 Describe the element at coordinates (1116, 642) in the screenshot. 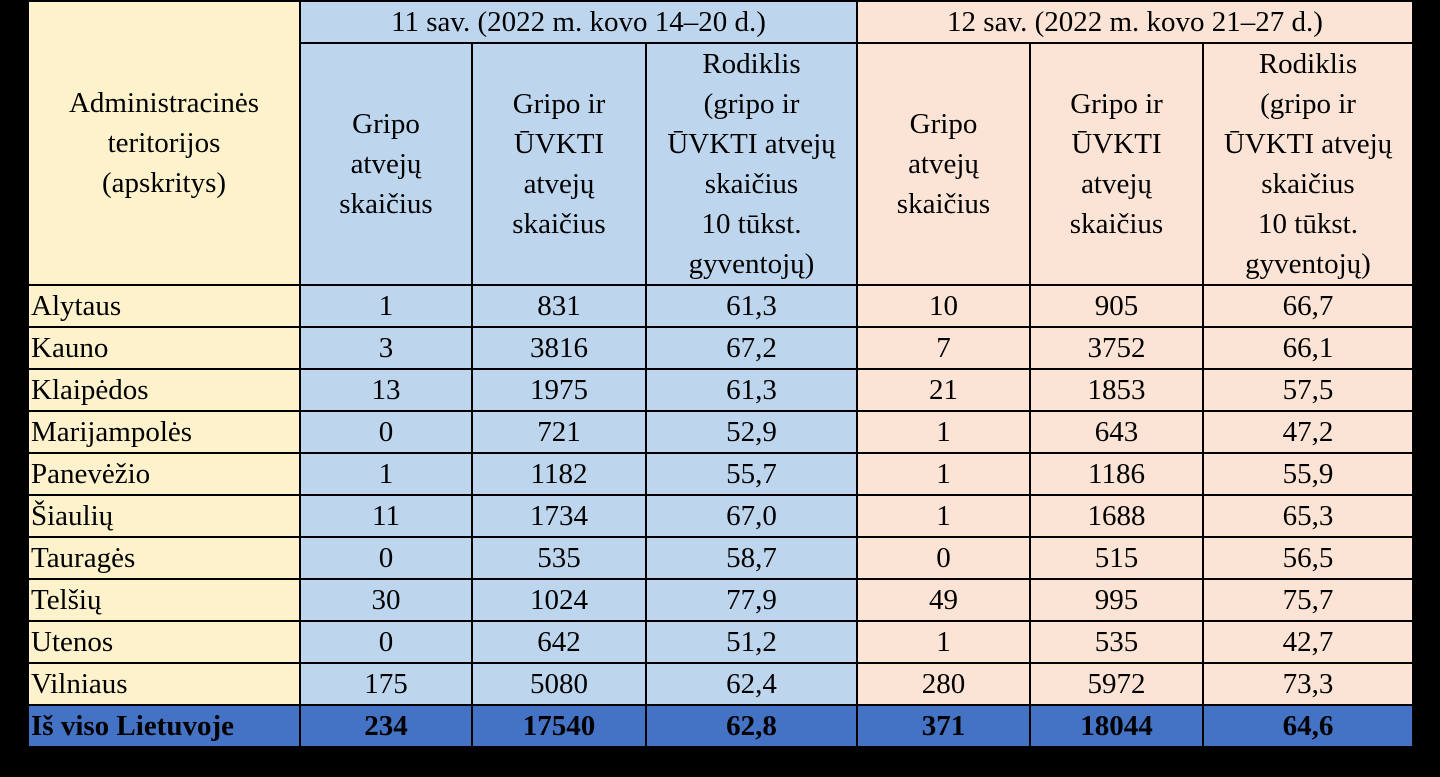

I see `w12-total-cell: 535` at that location.